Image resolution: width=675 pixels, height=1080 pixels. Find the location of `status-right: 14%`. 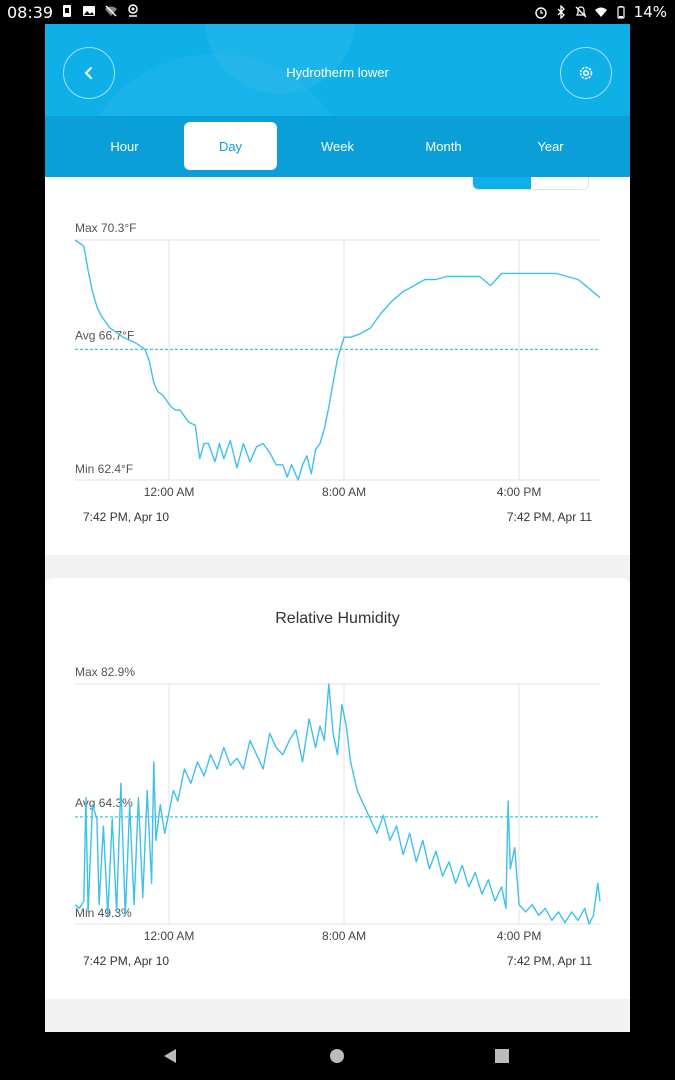

status-right: 14% is located at coordinates (600, 12).